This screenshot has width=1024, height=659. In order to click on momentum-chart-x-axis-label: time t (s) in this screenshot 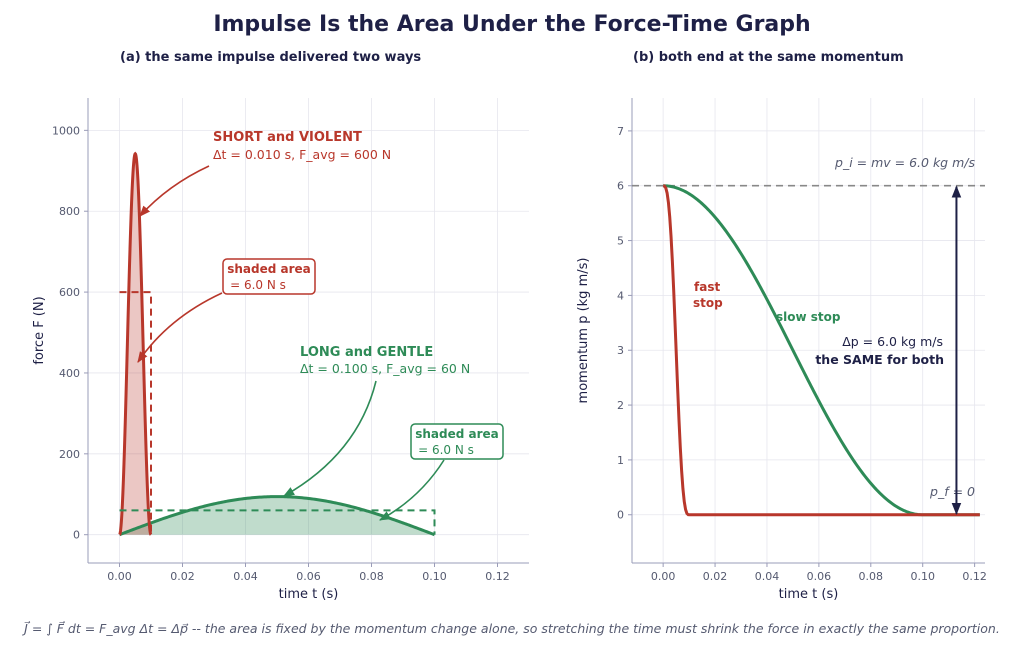, I will do `click(809, 594)`.